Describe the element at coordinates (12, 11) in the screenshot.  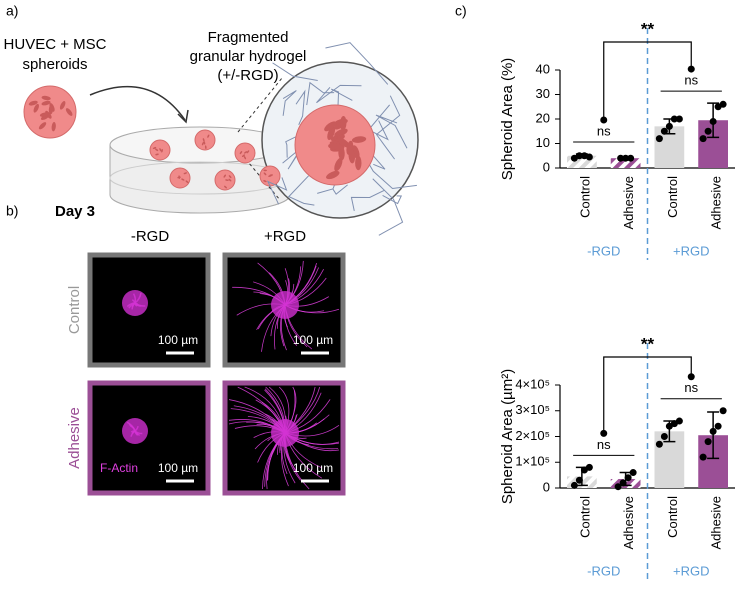
I see `panel-label: a)` at that location.